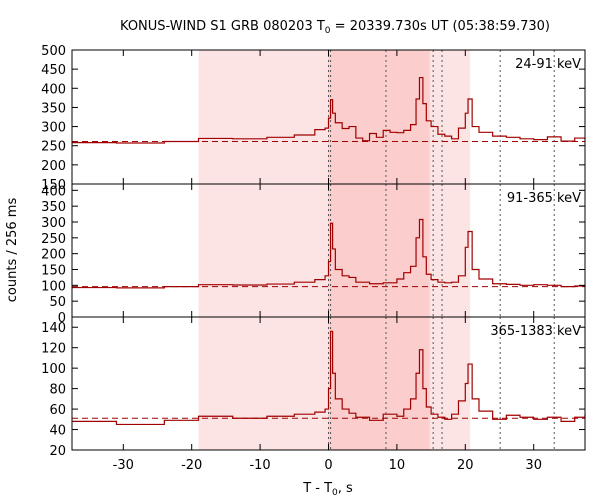 The width and height of the screenshot is (600, 500). Describe the element at coordinates (57, 410) in the screenshot. I see `y-tick-label: 60` at that location.